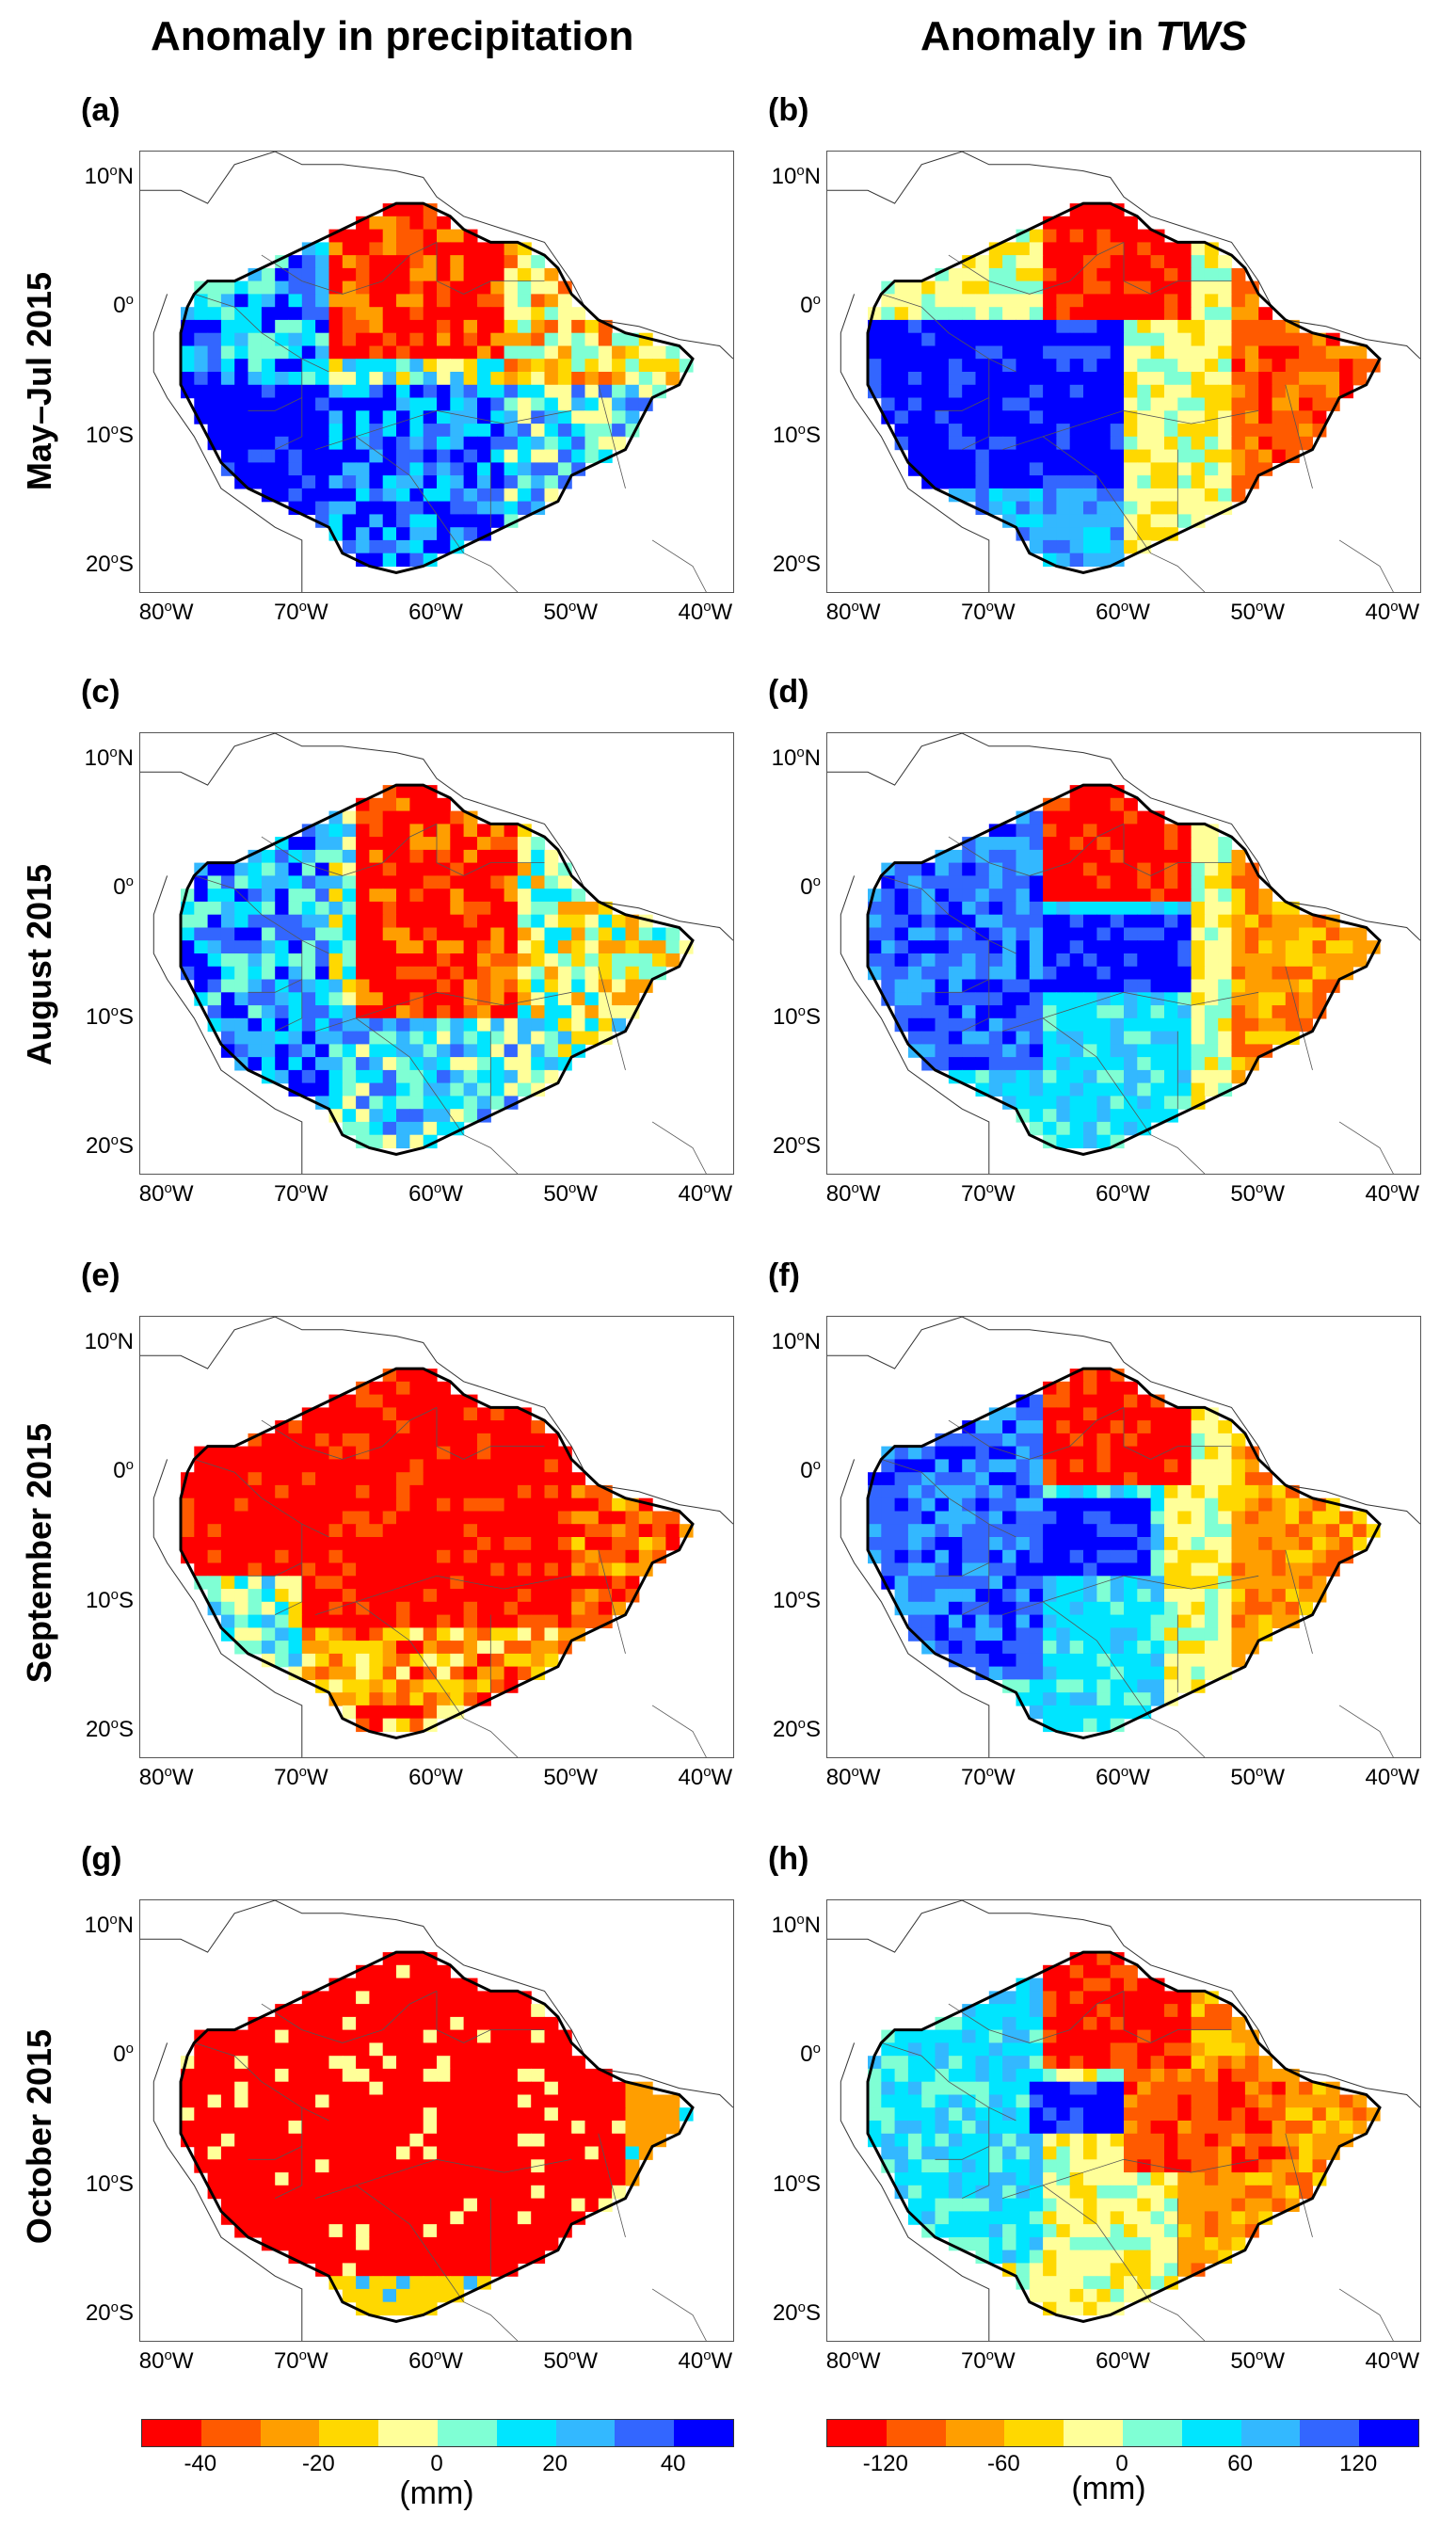 The width and height of the screenshot is (1456, 2530). What do you see at coordinates (853, 1777) in the screenshot?
I see `lon-tick-label: 80oW` at bounding box center [853, 1777].